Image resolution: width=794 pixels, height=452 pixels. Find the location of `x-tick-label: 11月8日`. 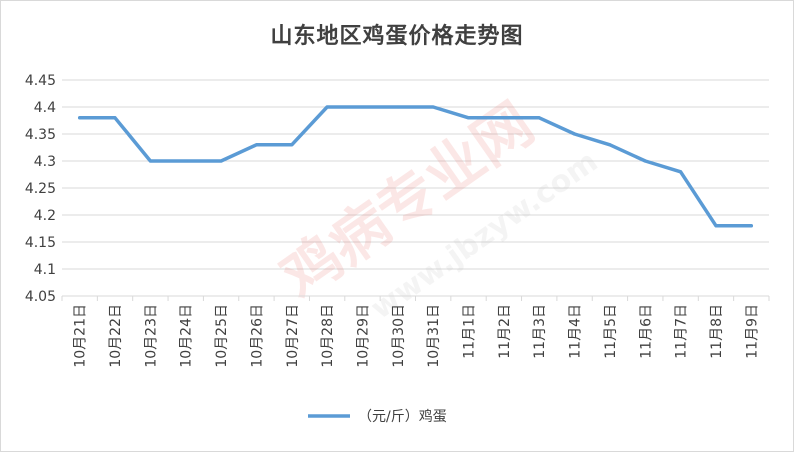

x-tick-label: 11月8日 is located at coordinates (717, 331).